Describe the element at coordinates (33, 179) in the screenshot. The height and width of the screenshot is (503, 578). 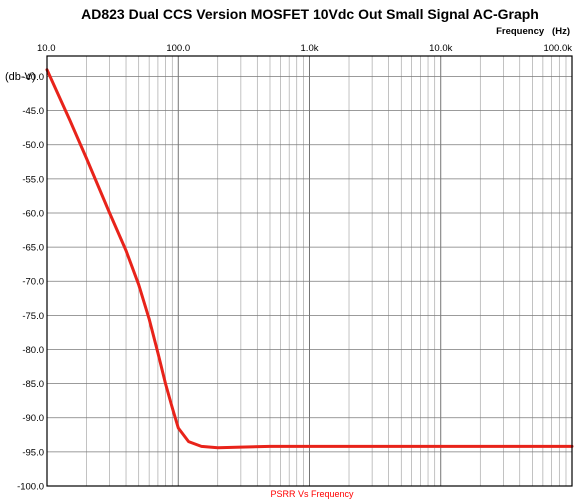
I see `y-tick-label: -55.0` at that location.